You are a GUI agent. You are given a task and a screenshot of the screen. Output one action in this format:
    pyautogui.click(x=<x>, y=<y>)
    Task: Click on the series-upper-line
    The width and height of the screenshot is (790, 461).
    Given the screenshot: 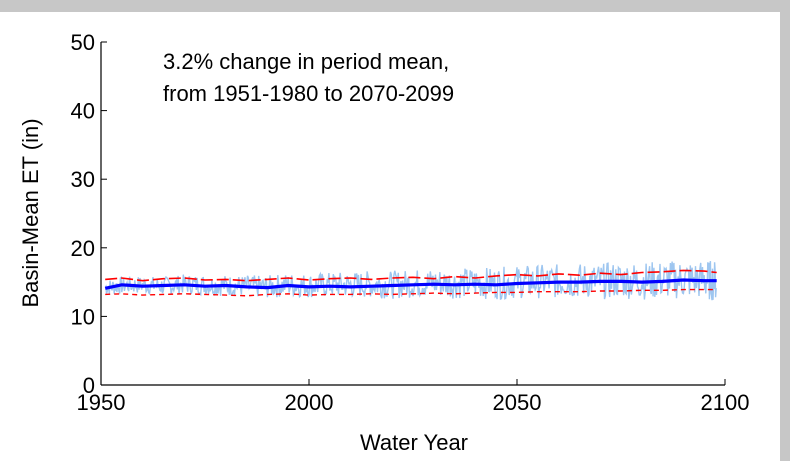 What is the action you would take?
    pyautogui.click(x=411, y=275)
    